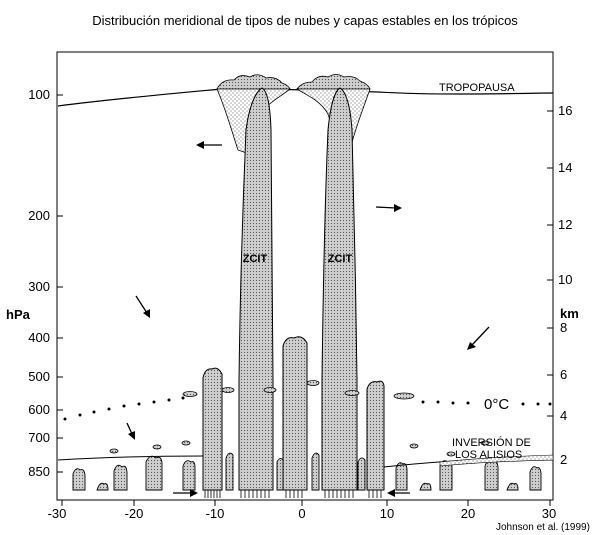 The height and width of the screenshot is (535, 610). I want to click on tick-label-left: 700, so click(39, 437).